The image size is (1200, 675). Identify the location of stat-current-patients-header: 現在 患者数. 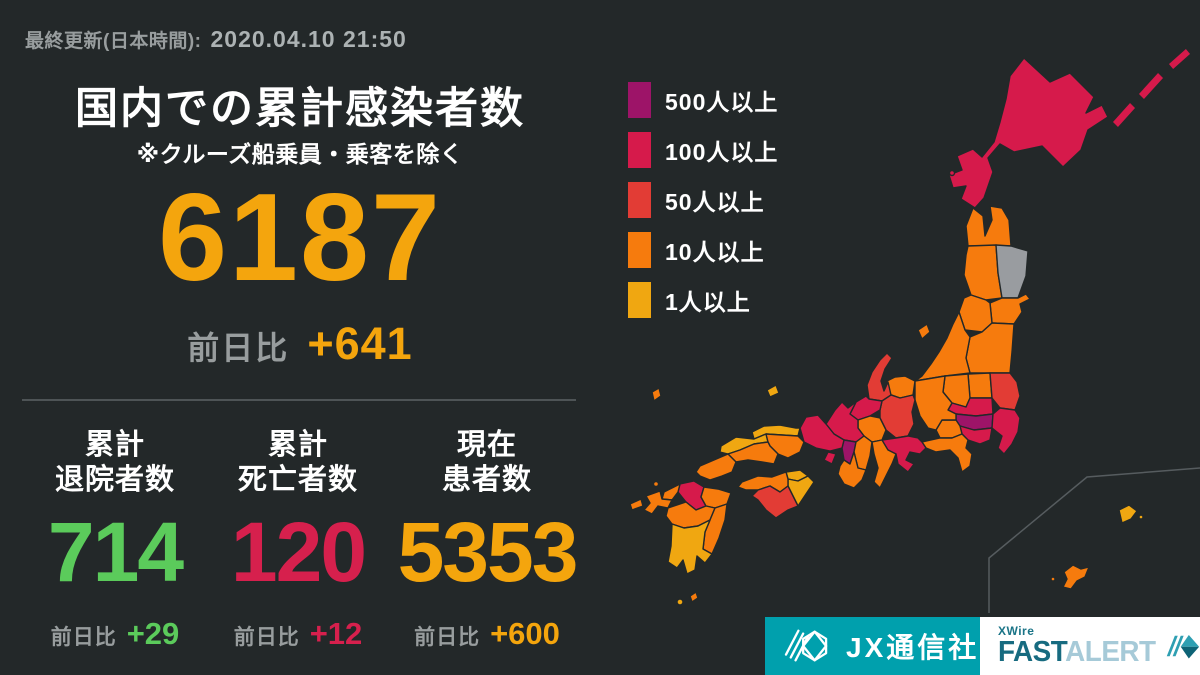
(487, 463).